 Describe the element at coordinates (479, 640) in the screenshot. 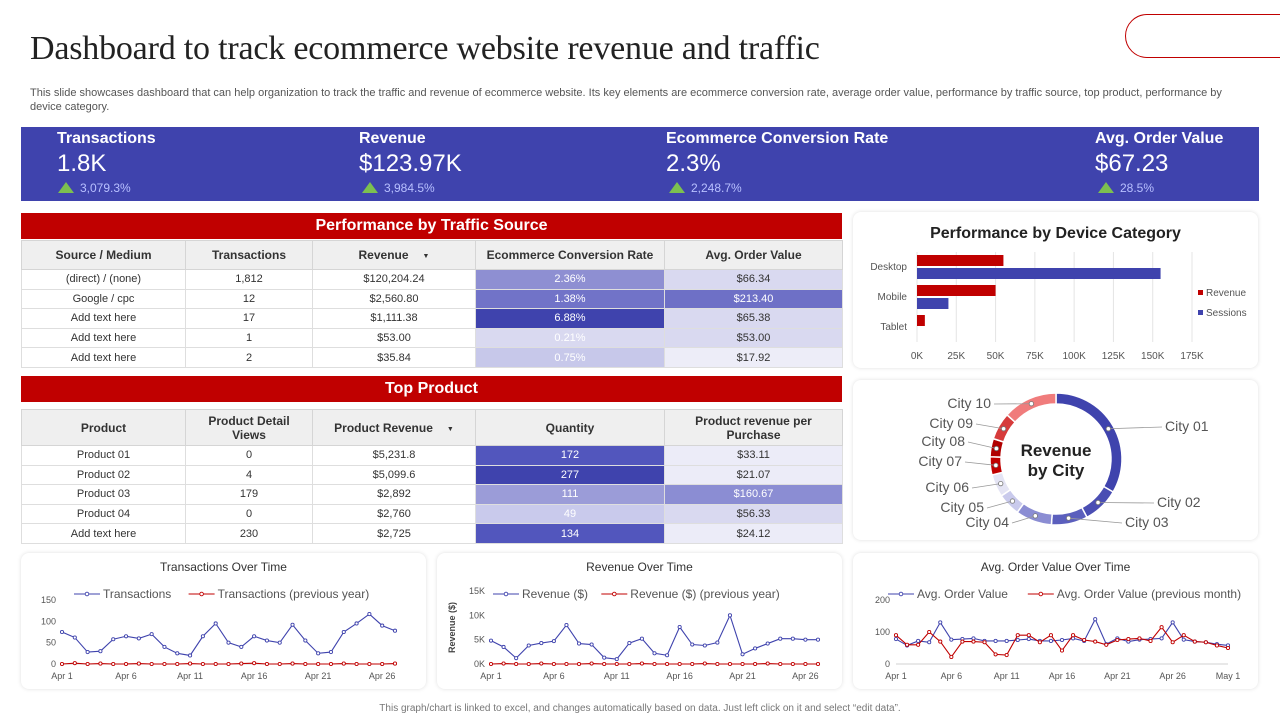

I see `y-tick-label: 5K` at that location.